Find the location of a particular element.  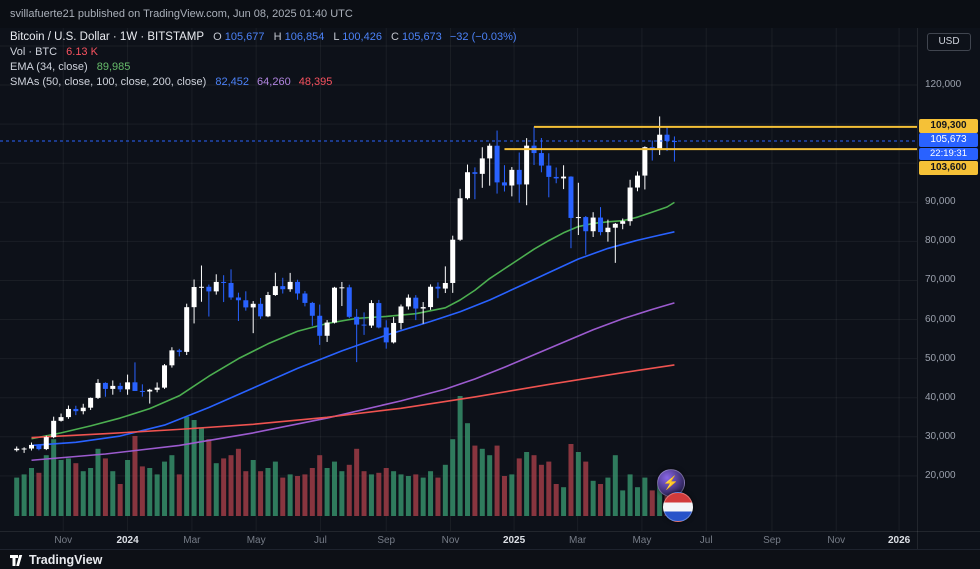

price-tick: 120,000 is located at coordinates (943, 85).